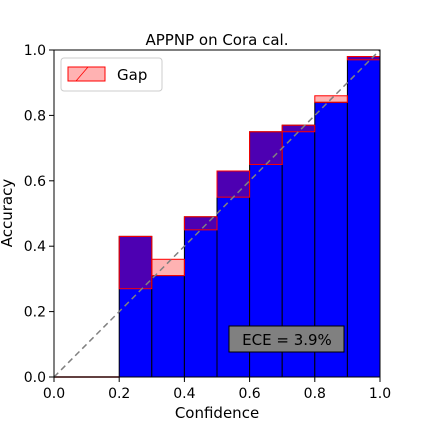 Image resolution: width=423 pixels, height=423 pixels. I want to click on x-axis: 0.0 0.2 0.4 0.6 0.8 1.0, so click(217, 389).